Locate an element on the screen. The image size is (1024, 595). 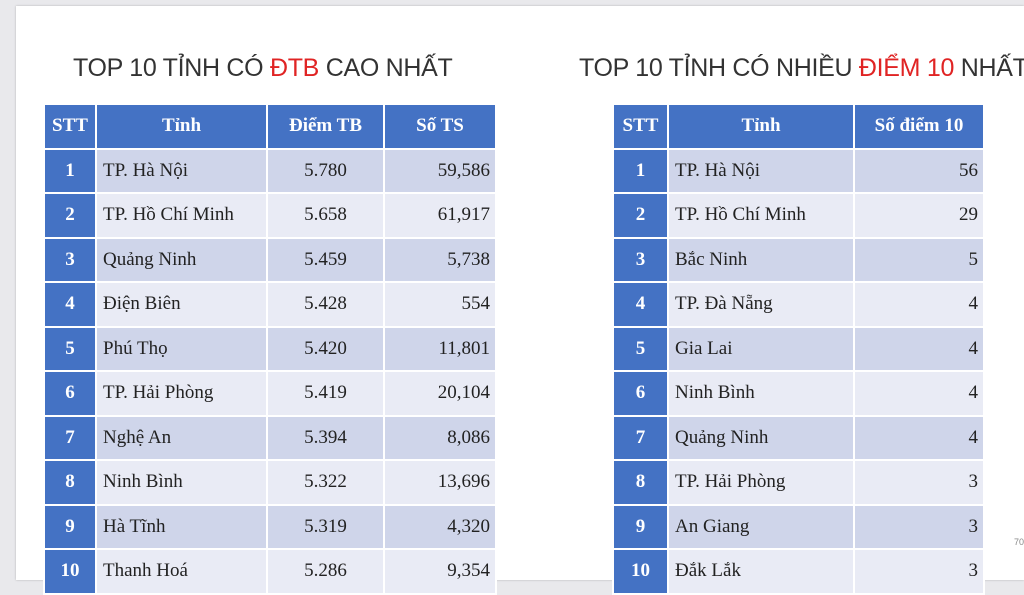
candidate-count-cell: 5,738 is located at coordinates (440, 259).